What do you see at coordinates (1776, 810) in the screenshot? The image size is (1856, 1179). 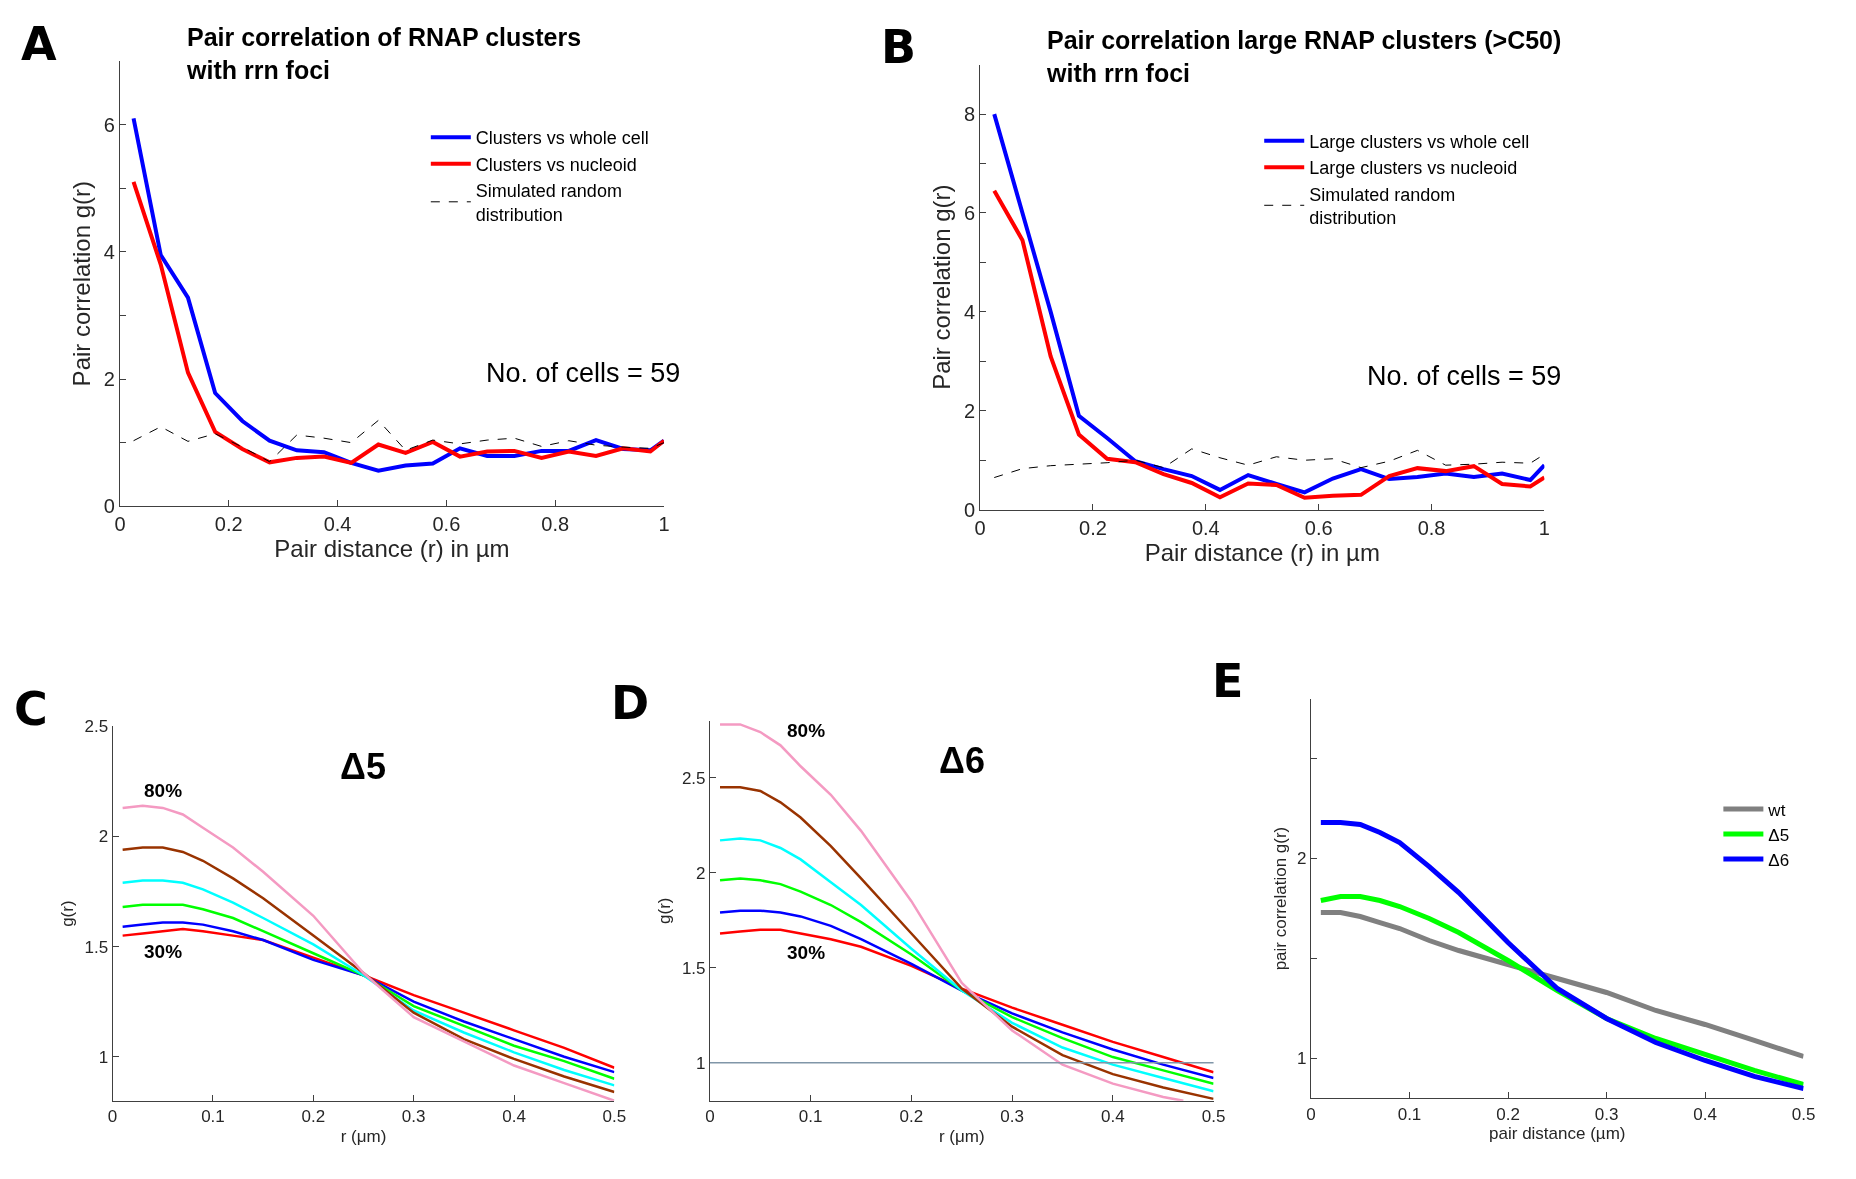 I see `legend-label: wt` at bounding box center [1776, 810].